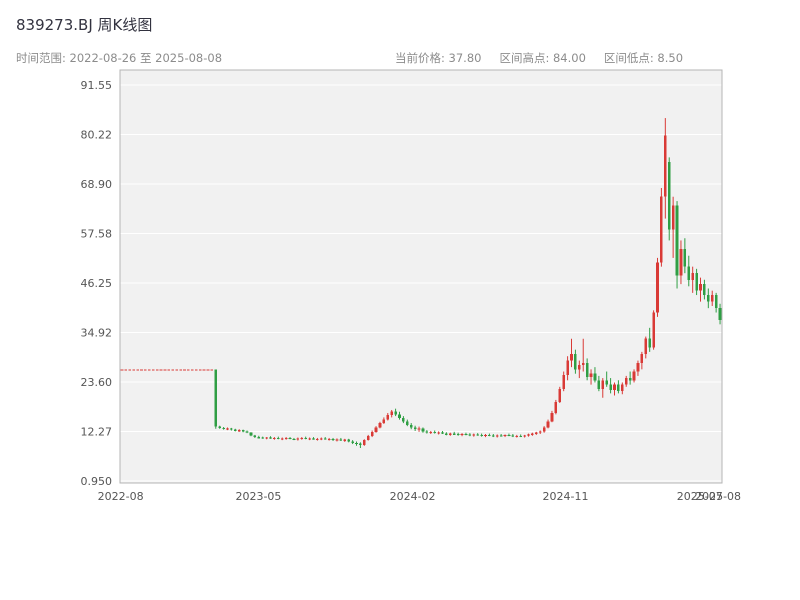  What do you see at coordinates (97, 135) in the screenshot?
I see `svg-text: 80.22` at bounding box center [97, 135].